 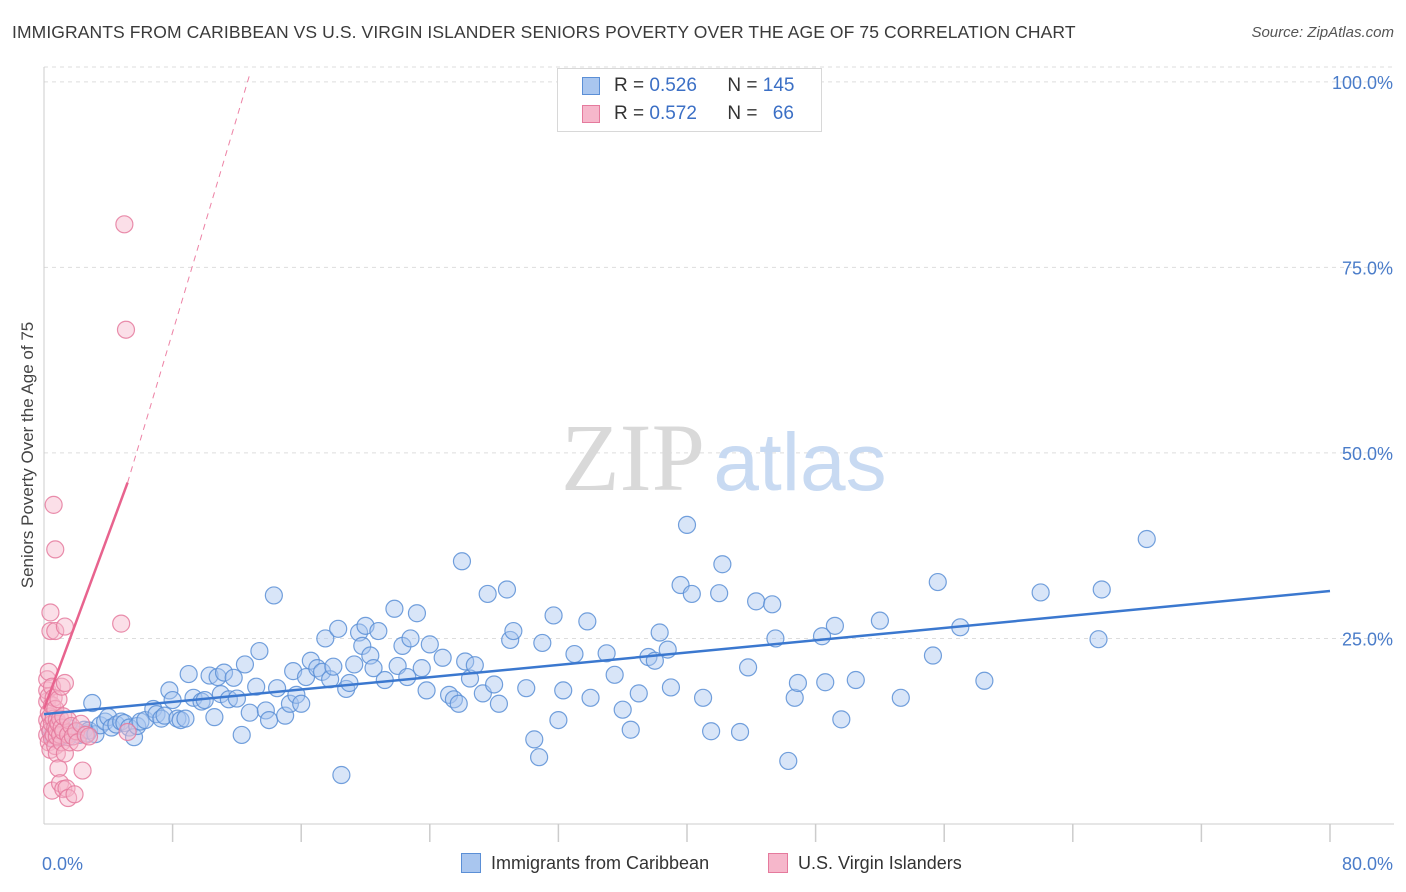 I want to click on bottom-legend-label: U.S. Virgin Islanders, so click(x=880, y=862).